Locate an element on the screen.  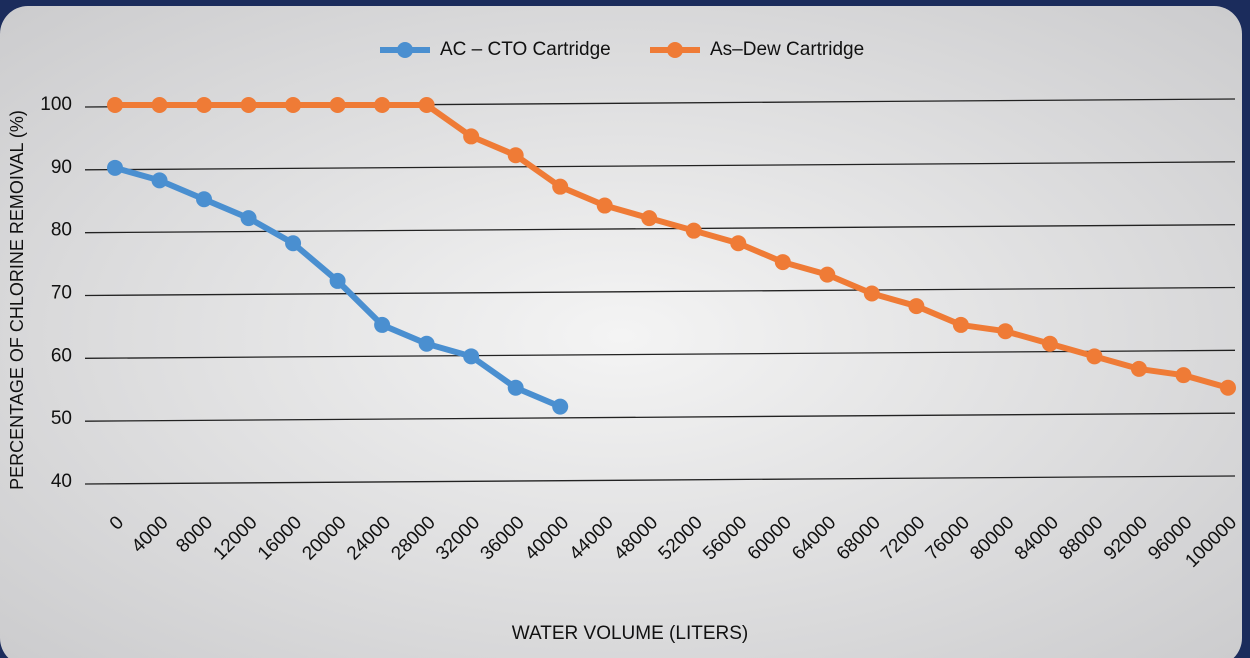
y-tick-label: 60 is located at coordinates (61, 355).